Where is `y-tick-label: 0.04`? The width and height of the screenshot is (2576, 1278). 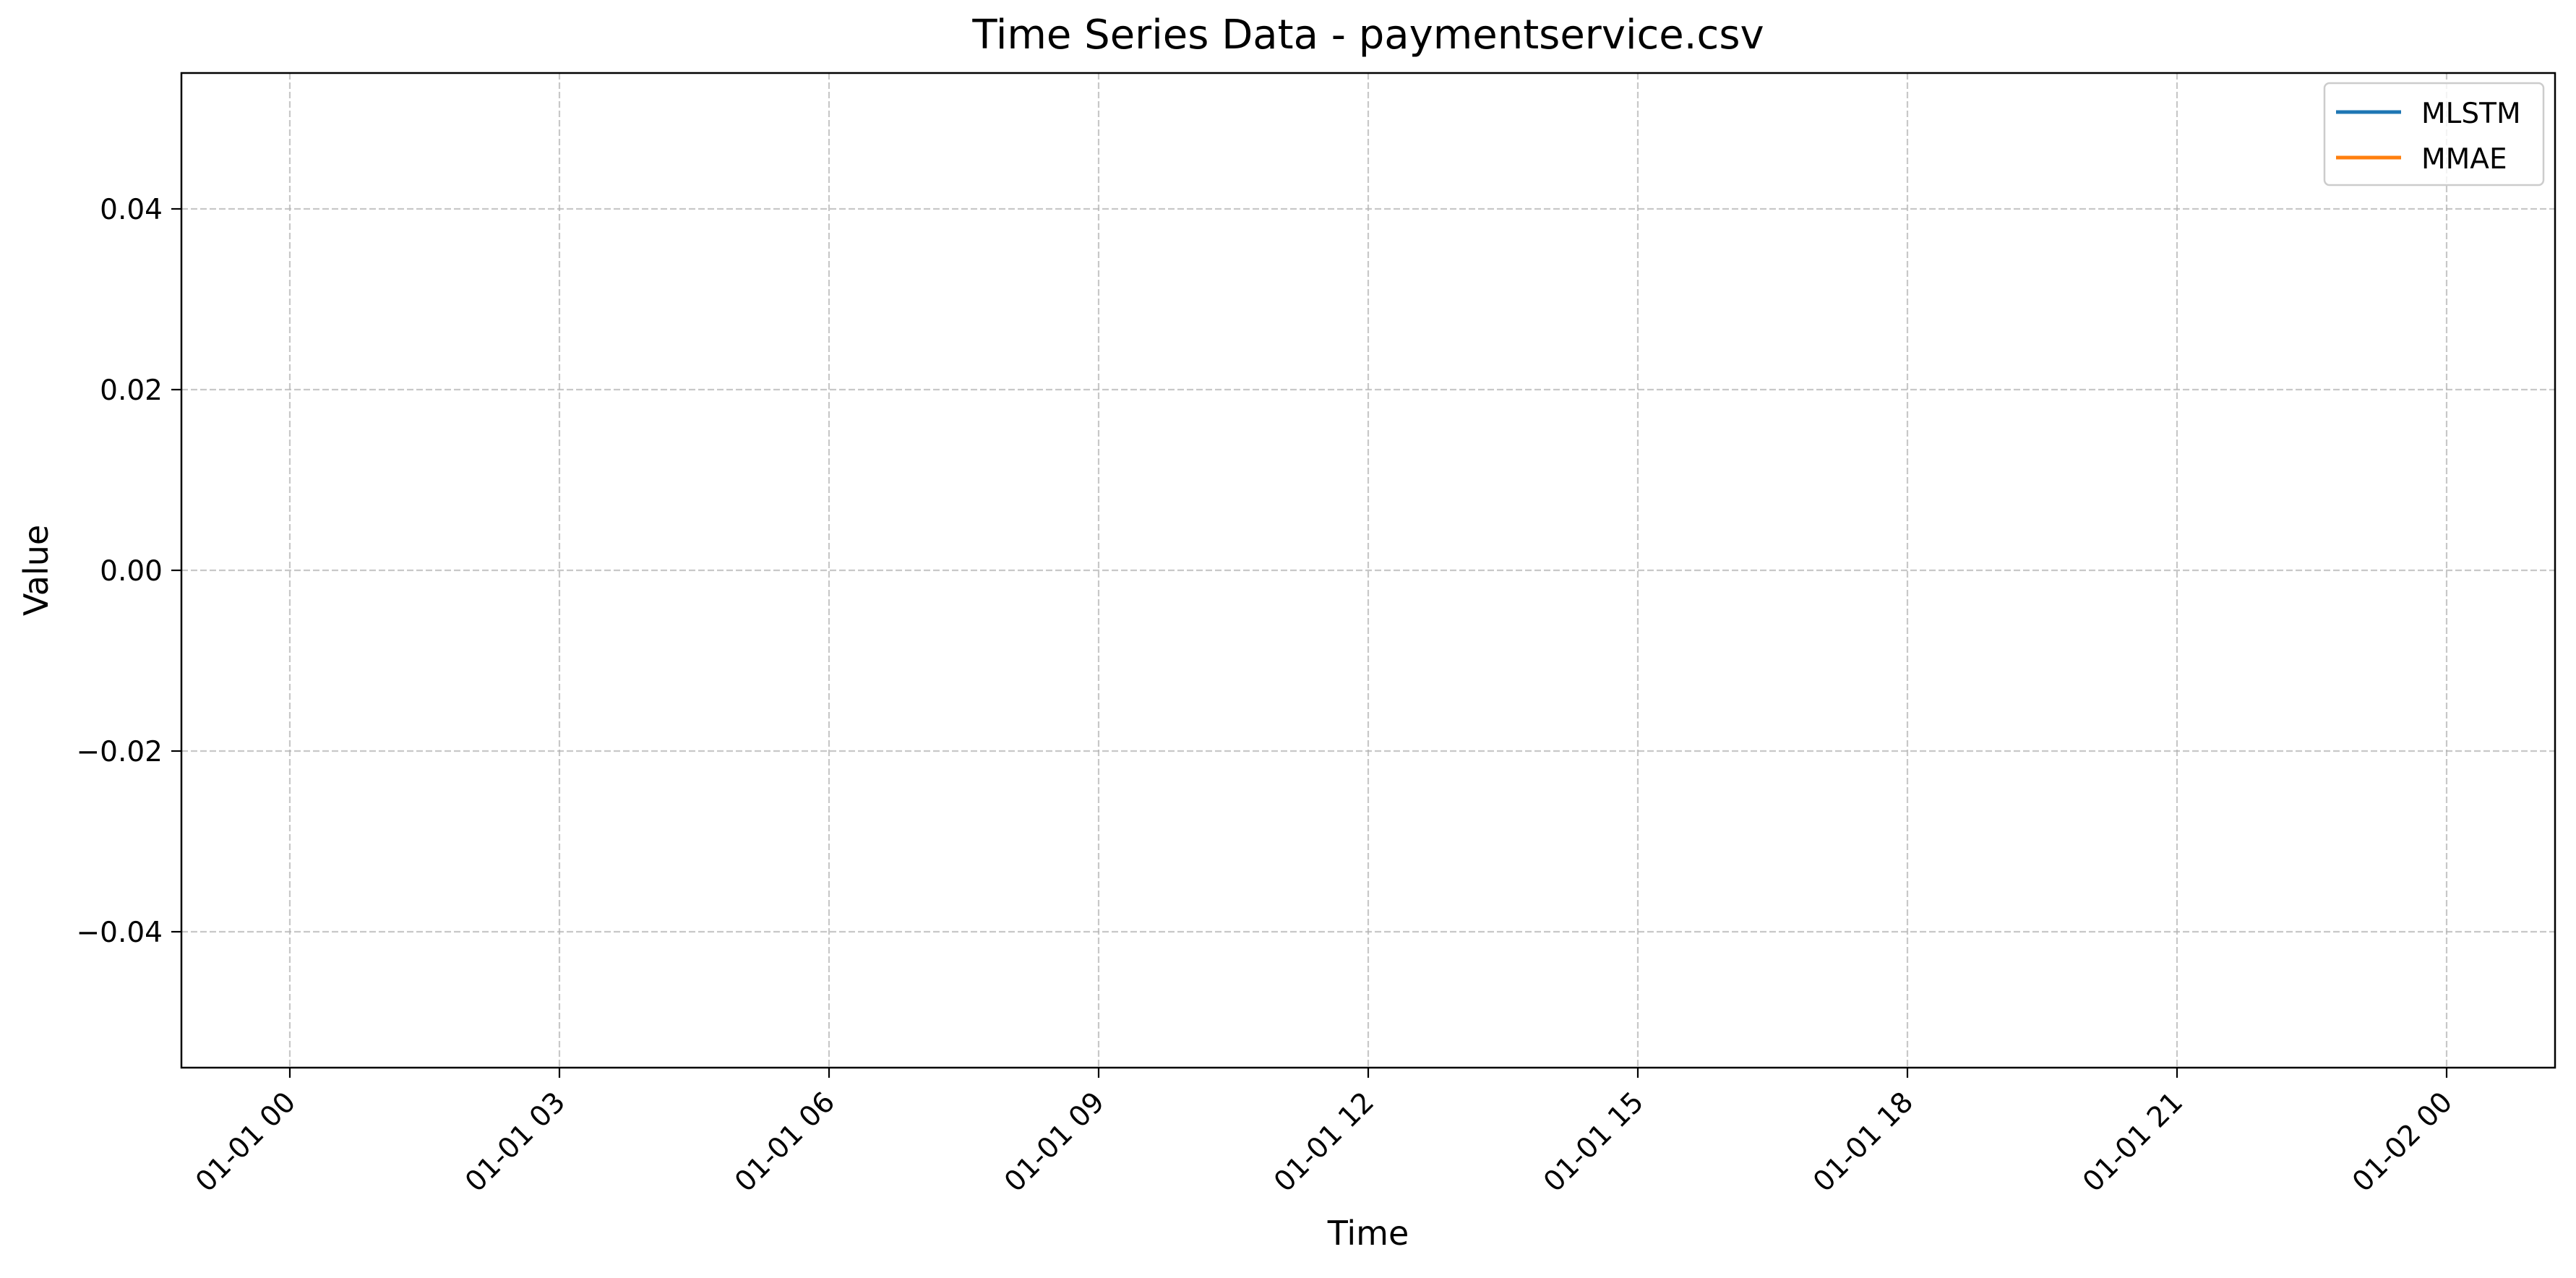
y-tick-label: 0.04 is located at coordinates (131, 210).